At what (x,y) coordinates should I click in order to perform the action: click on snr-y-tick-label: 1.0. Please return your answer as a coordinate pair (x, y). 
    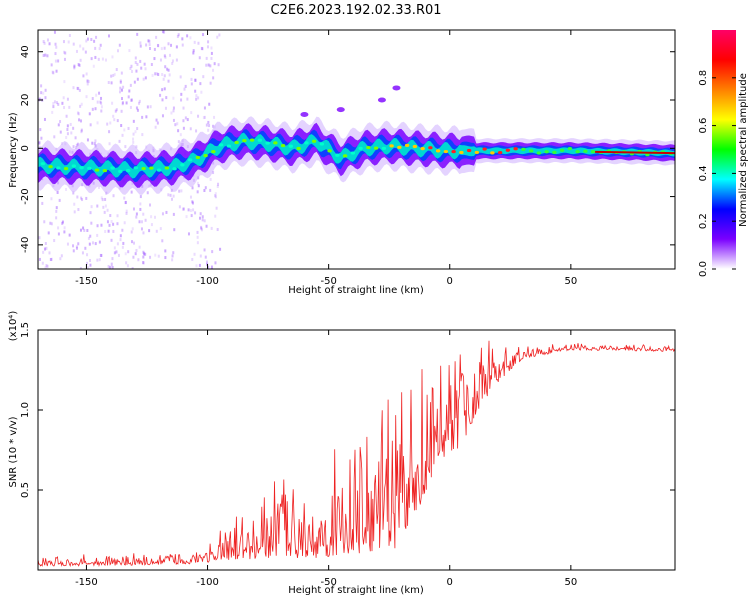
    Looking at the image, I should click on (25, 410).